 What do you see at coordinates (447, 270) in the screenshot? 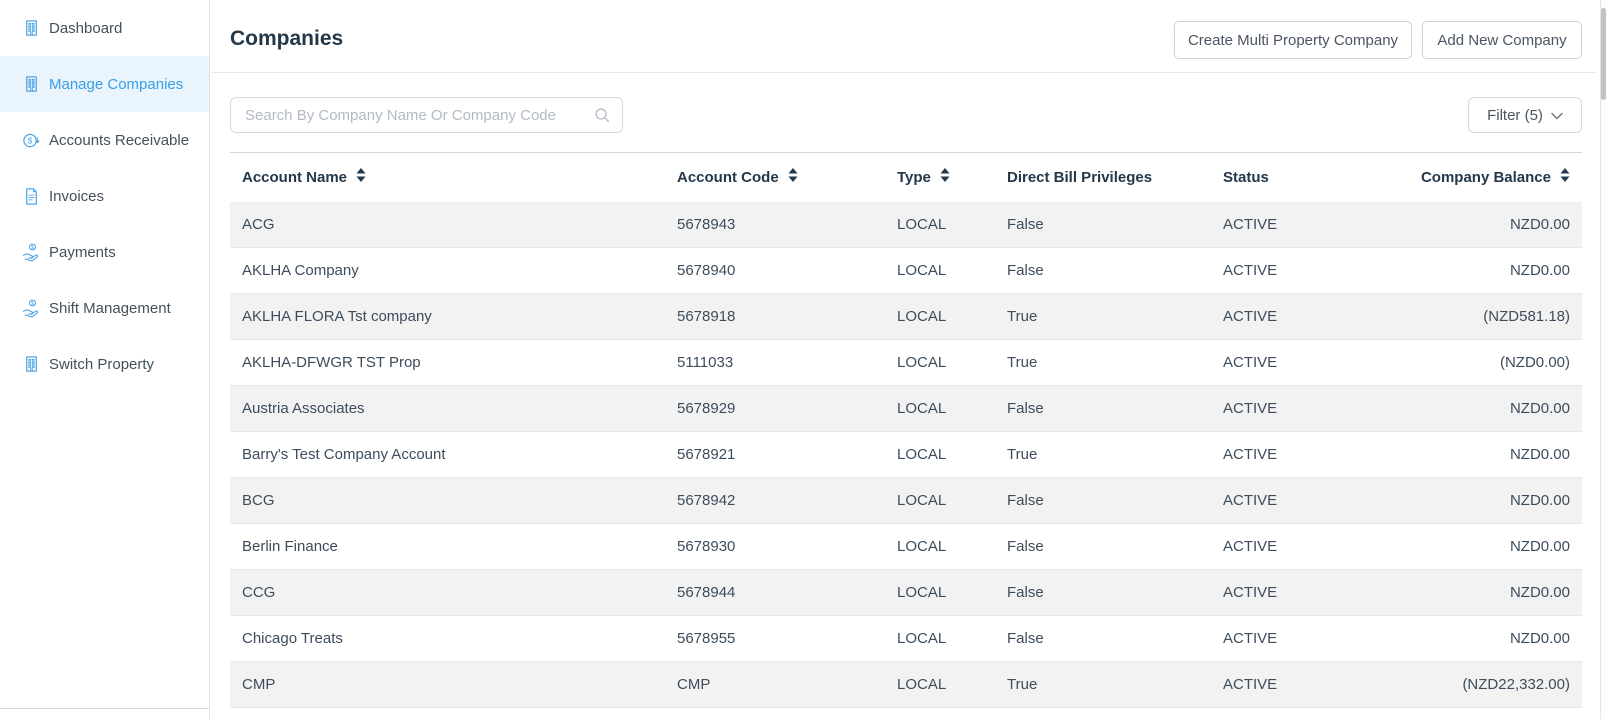
I see `cell-account-name: AKLHA Company` at bounding box center [447, 270].